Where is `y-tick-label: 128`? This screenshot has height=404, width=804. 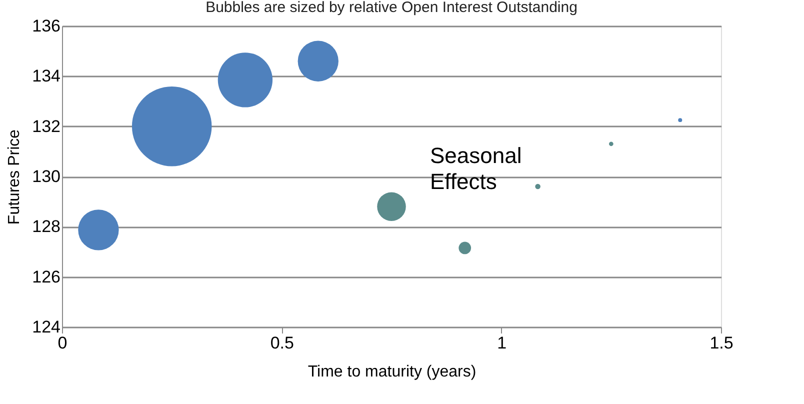
y-tick-label: 128 is located at coordinates (46, 226).